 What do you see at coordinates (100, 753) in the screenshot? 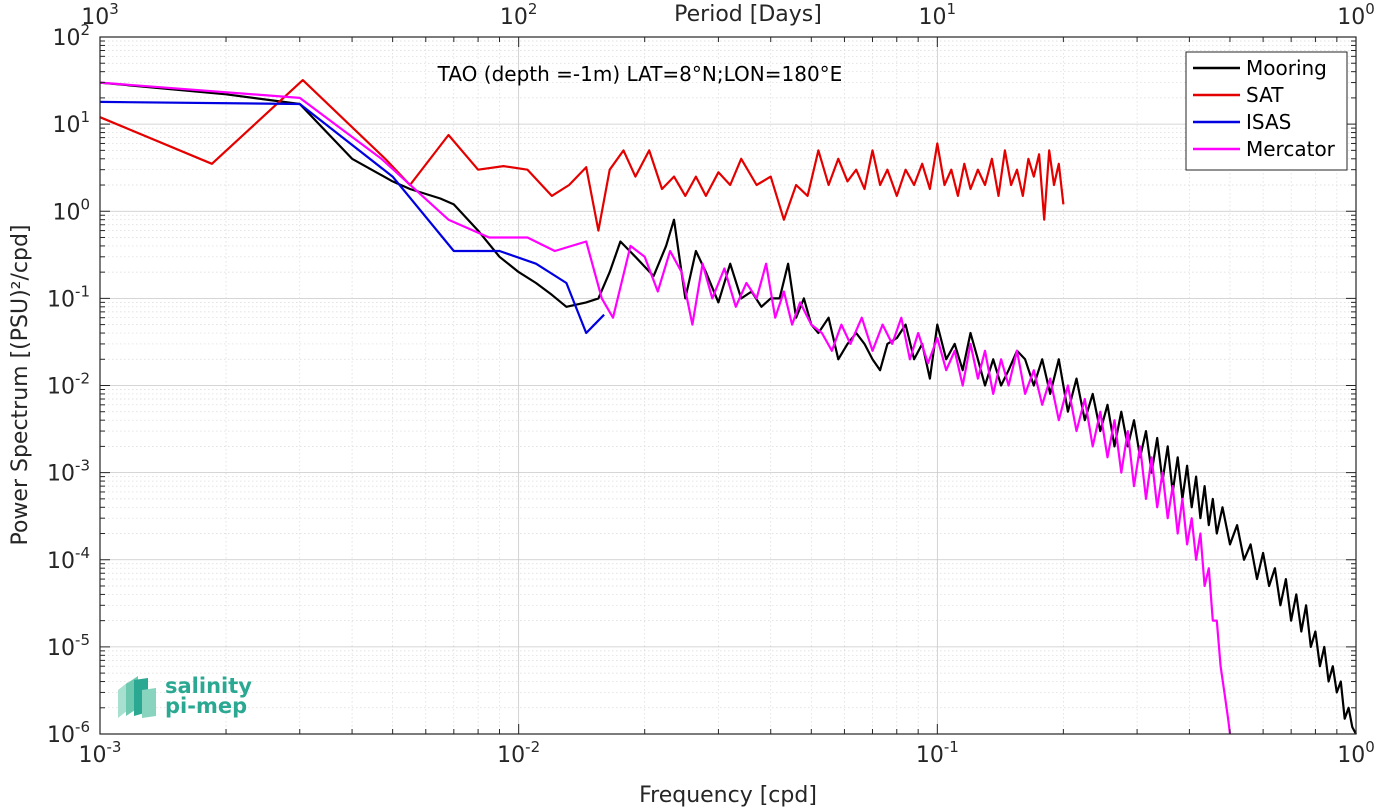
I see `x-tick-label: 10⁻³` at bounding box center [100, 753].